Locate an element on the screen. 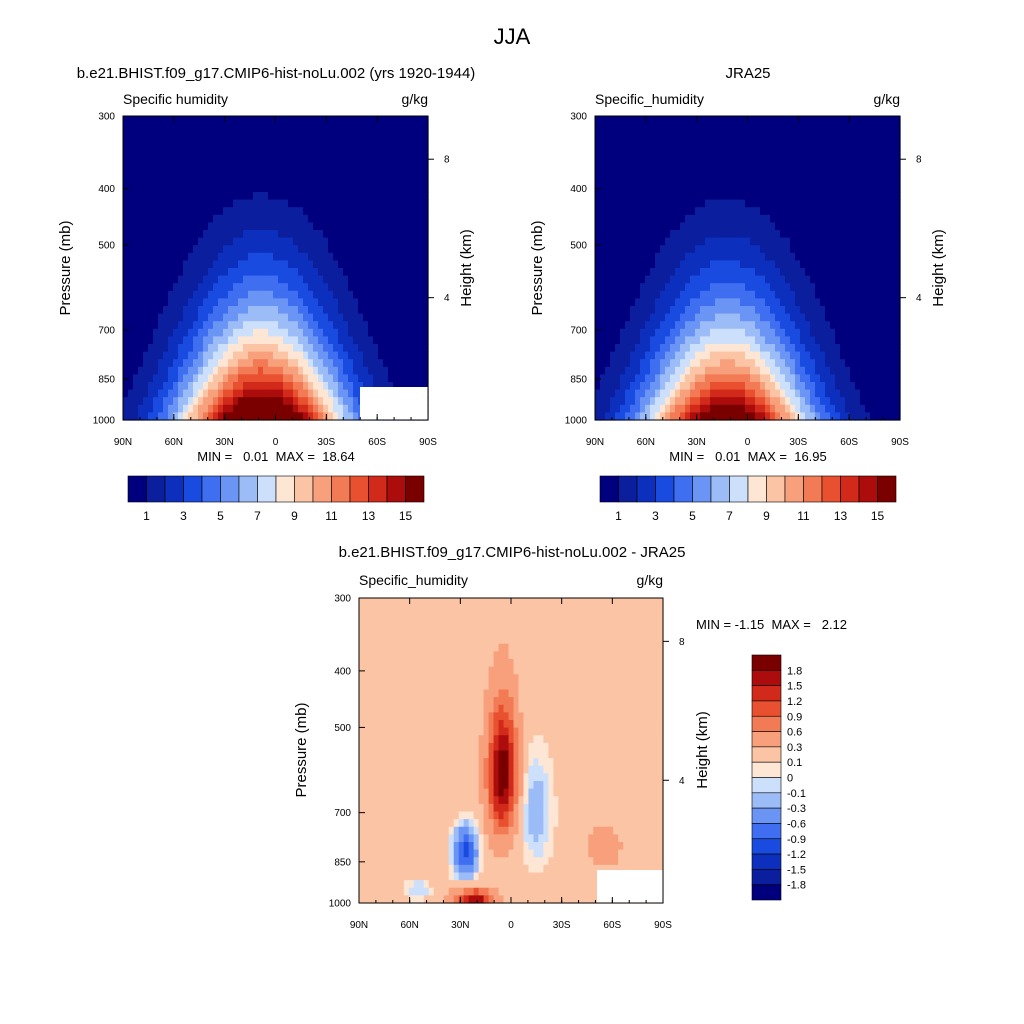  colorbar-box is located at coordinates (304, 489).